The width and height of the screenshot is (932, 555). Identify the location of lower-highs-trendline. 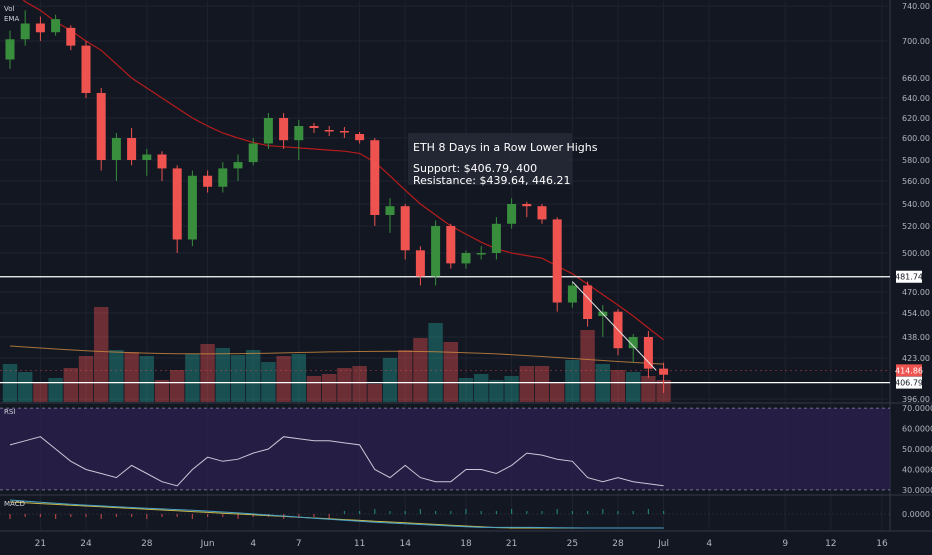
(614, 326).